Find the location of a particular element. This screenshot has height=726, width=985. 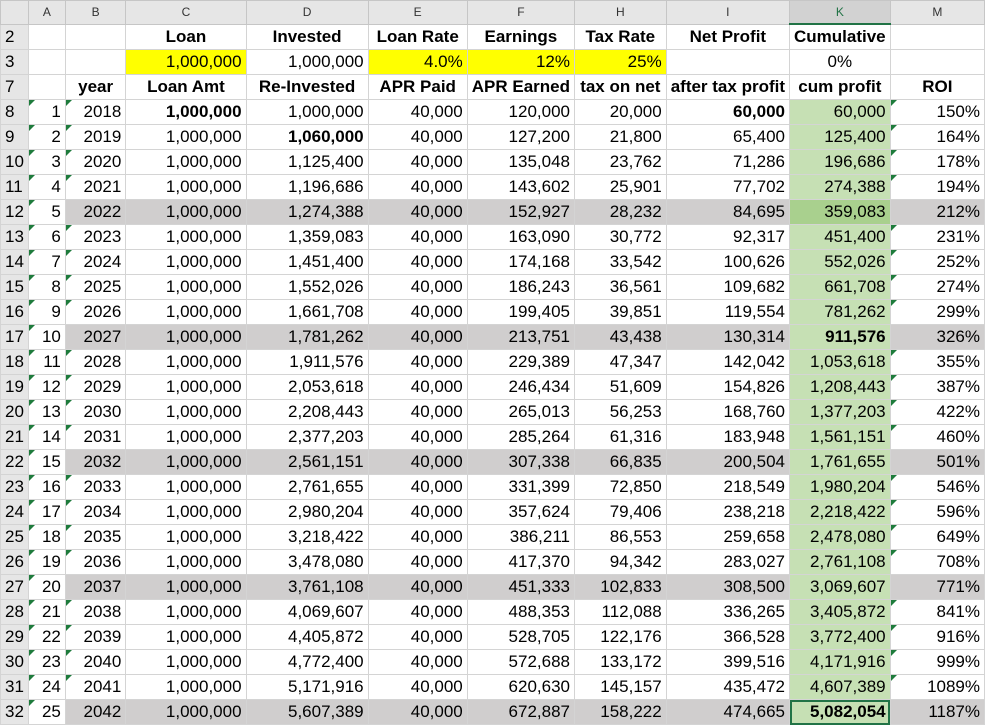

row-index-cell: 6 is located at coordinates (46, 237).